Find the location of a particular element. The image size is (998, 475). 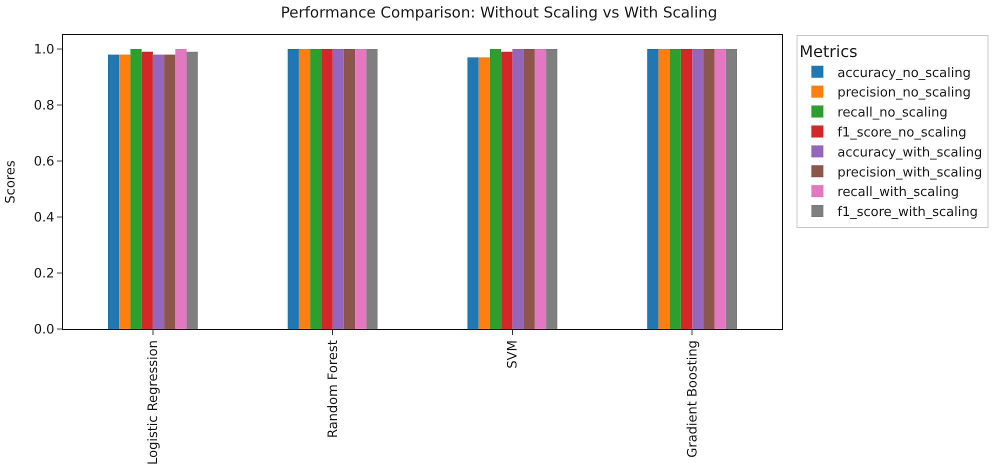

x-tick-label: Logistic Regression is located at coordinates (154, 402).